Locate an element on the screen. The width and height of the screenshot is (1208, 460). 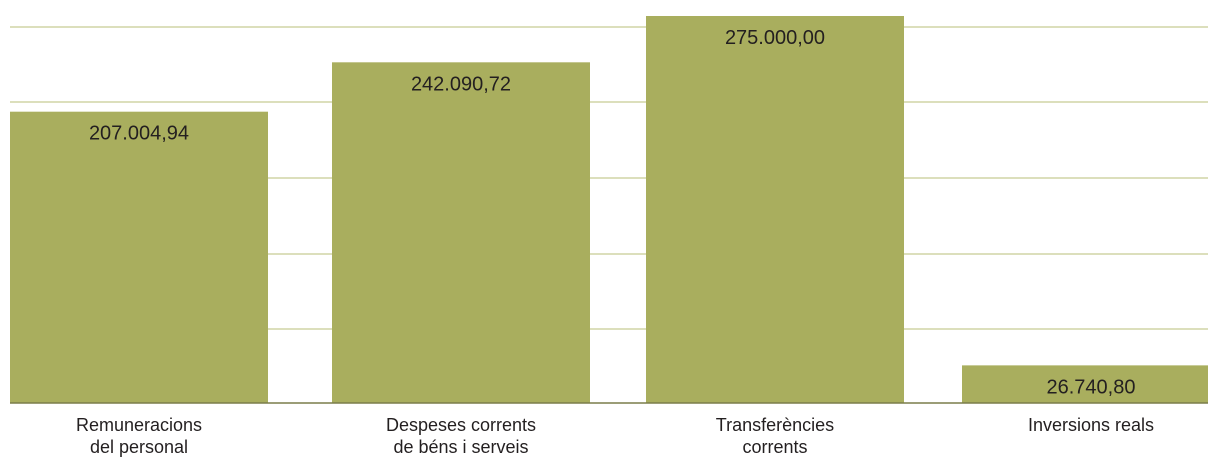
category-label: Inversions reals is located at coordinates (1091, 425).